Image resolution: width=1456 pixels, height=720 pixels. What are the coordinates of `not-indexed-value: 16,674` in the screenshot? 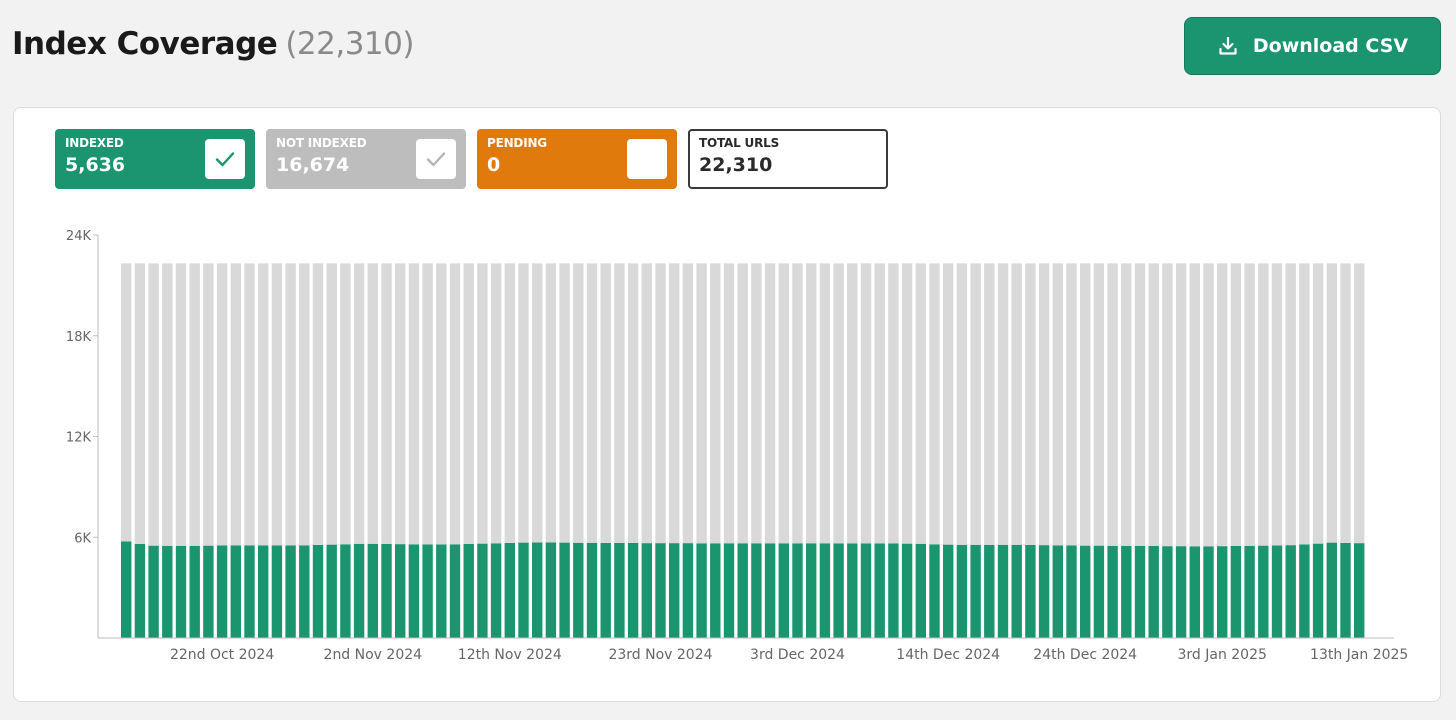 It's located at (313, 165).